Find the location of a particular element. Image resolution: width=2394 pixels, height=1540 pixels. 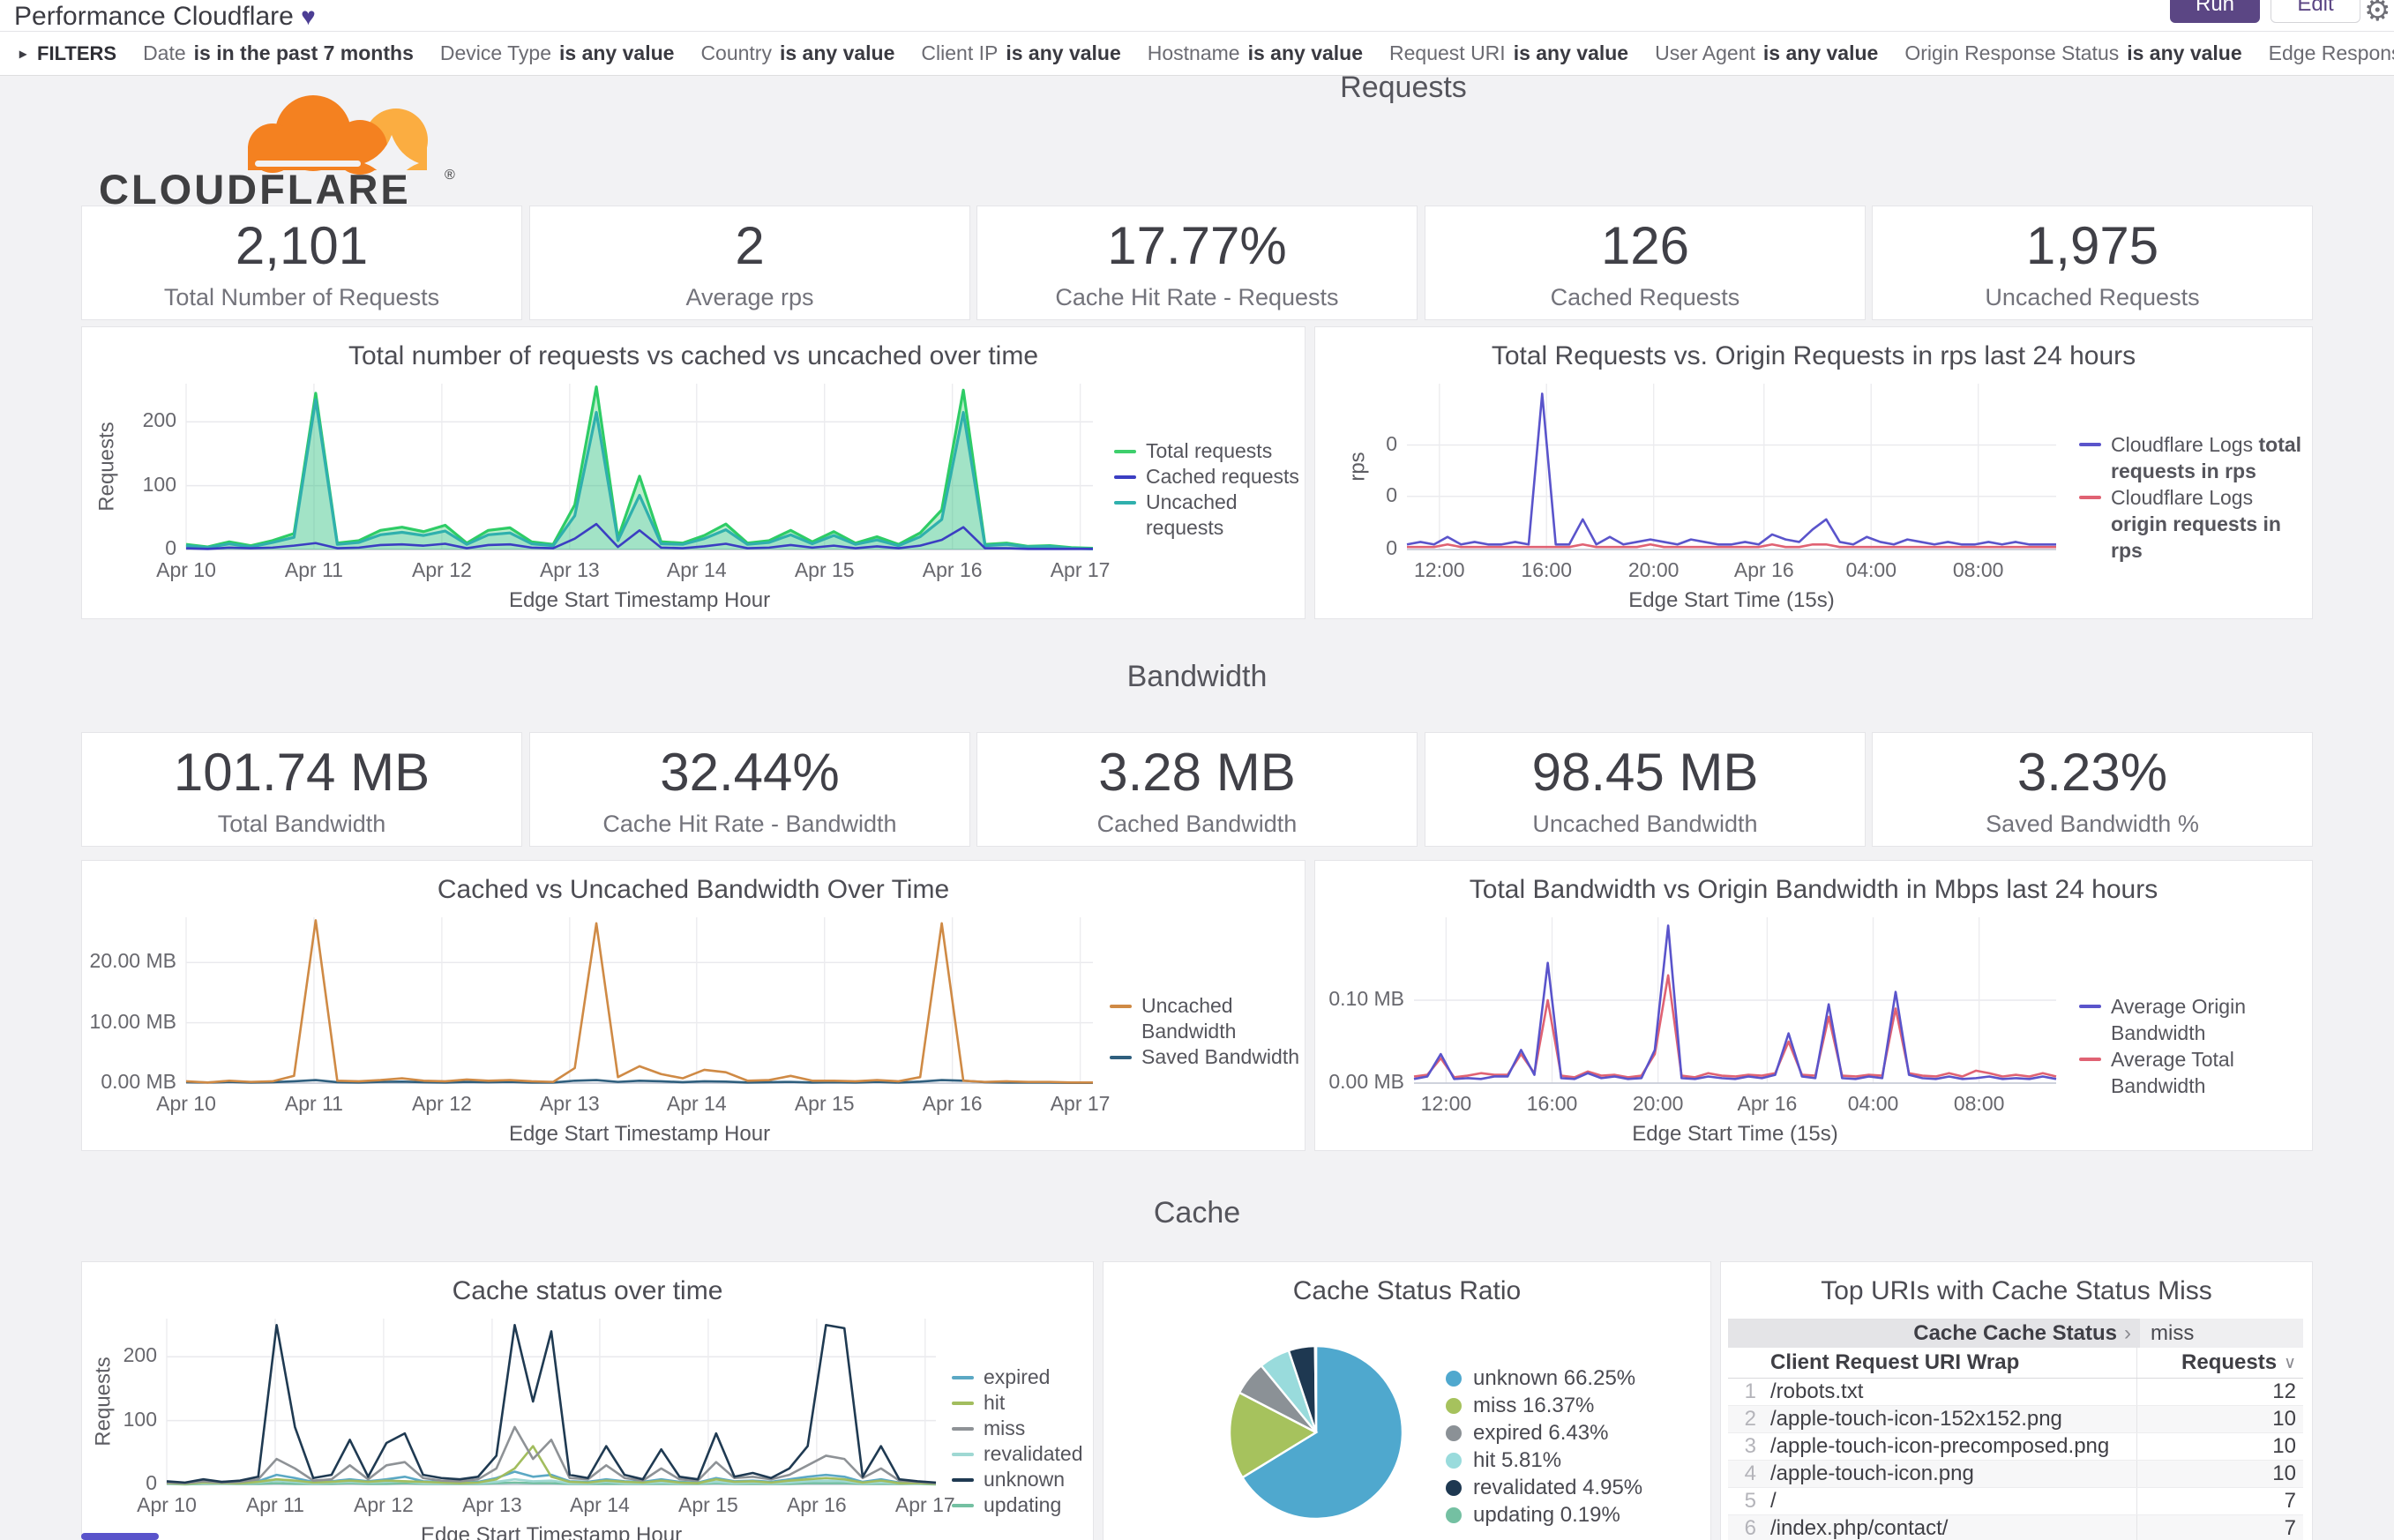

pie-legend-miss: miss 16.37% is located at coordinates (1572, 1405).